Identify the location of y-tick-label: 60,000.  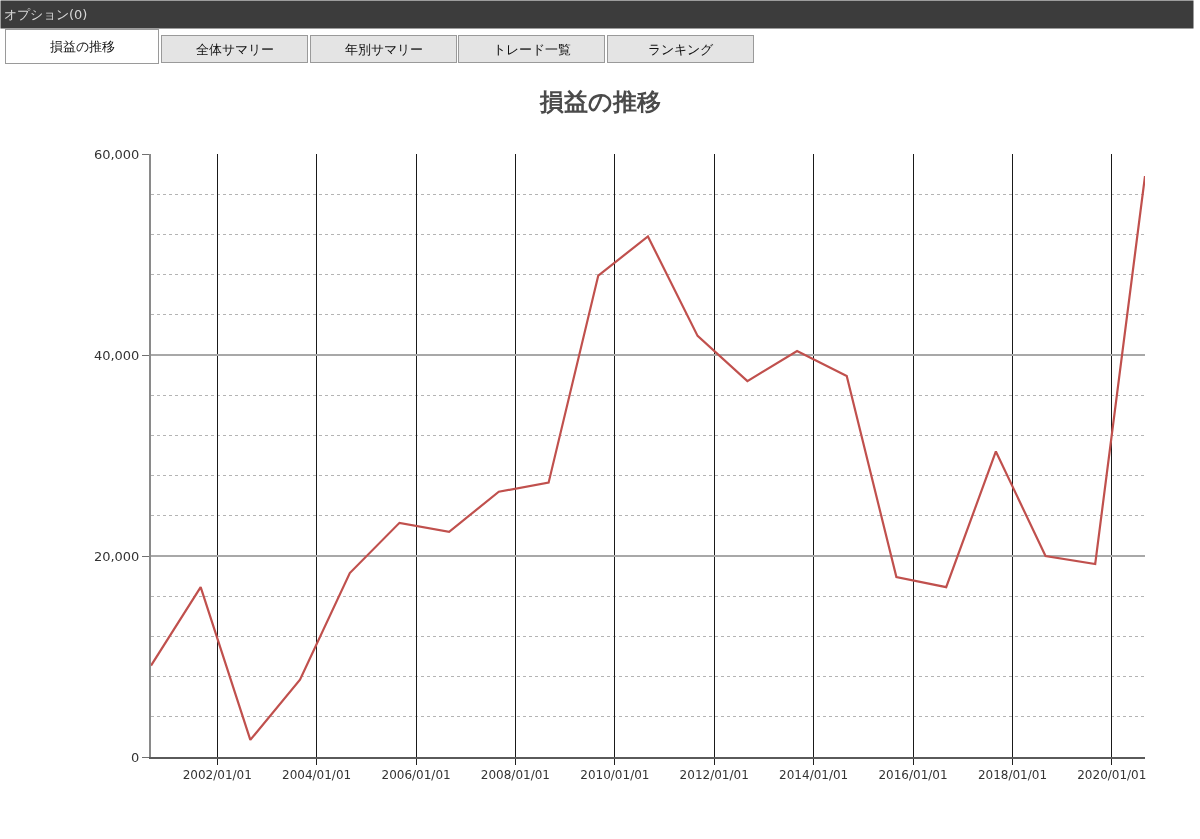
(116, 154).